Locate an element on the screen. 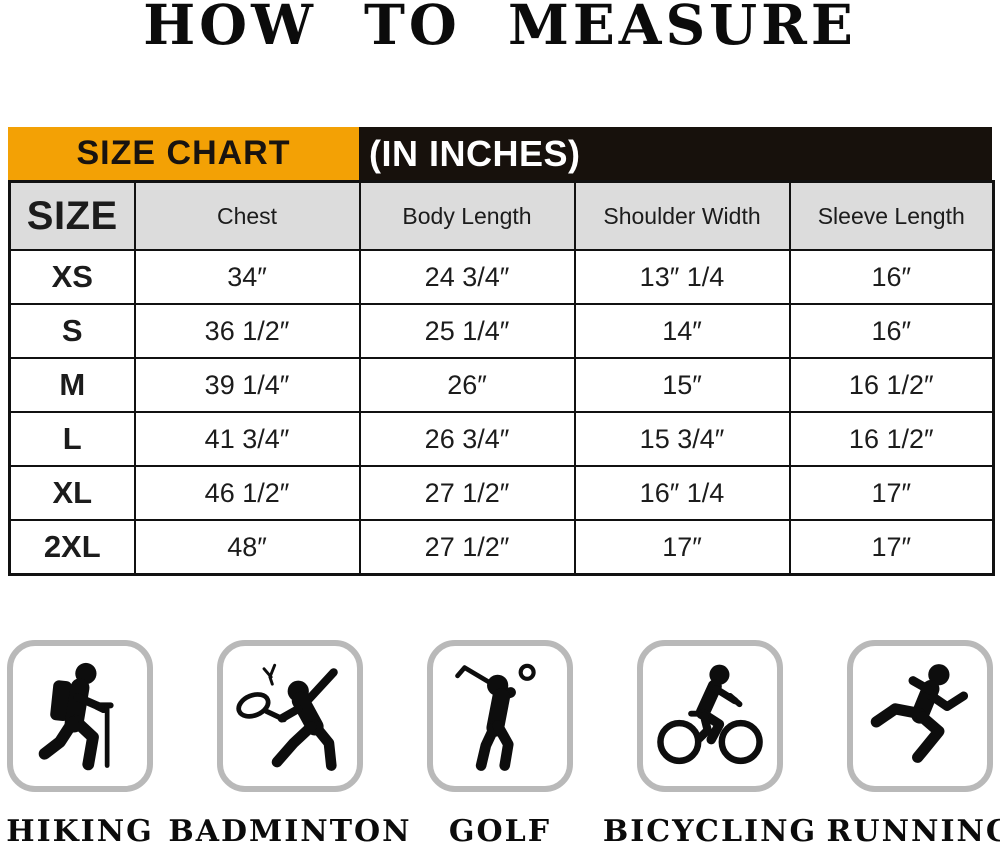  body-length-value: 25 1/4″ is located at coordinates (467, 331).